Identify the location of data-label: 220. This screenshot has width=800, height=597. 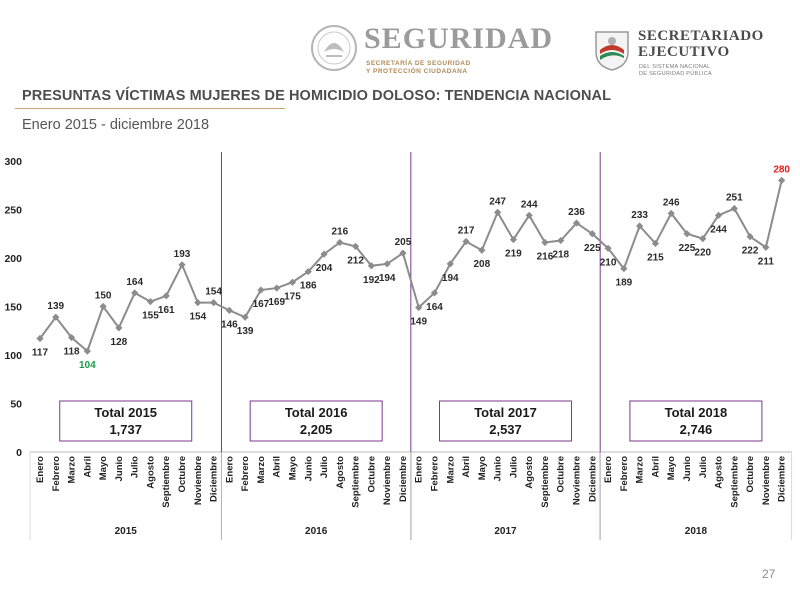
(702, 253).